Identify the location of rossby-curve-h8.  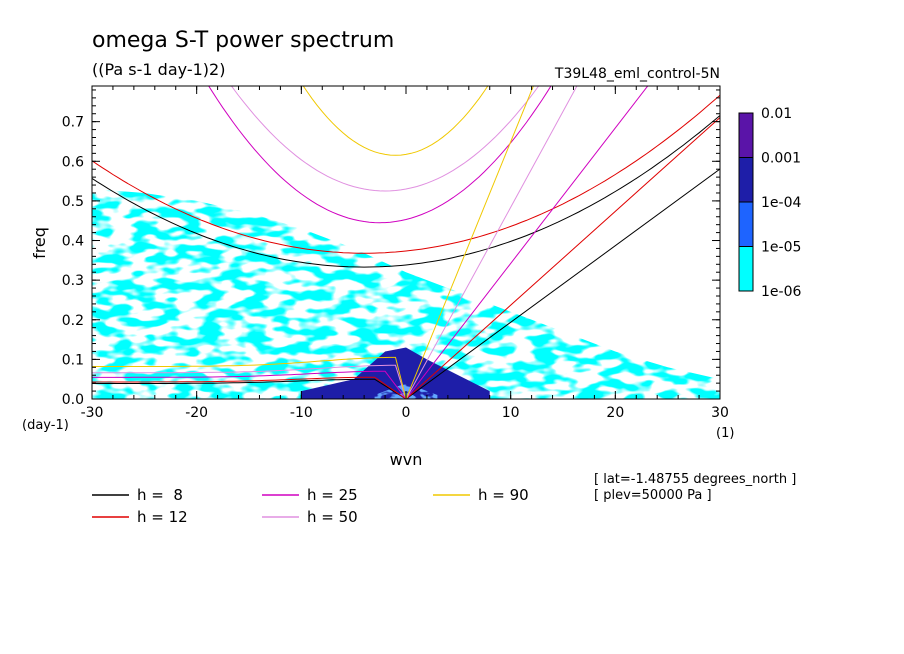
(249, 388).